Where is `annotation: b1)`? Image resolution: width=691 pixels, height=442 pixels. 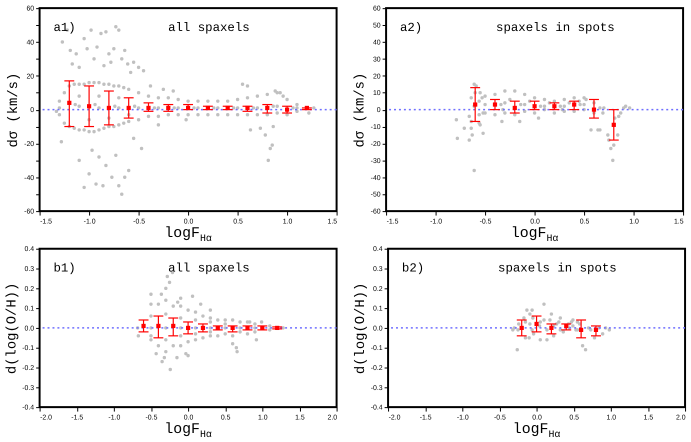 annotation: b1) is located at coordinates (64, 268).